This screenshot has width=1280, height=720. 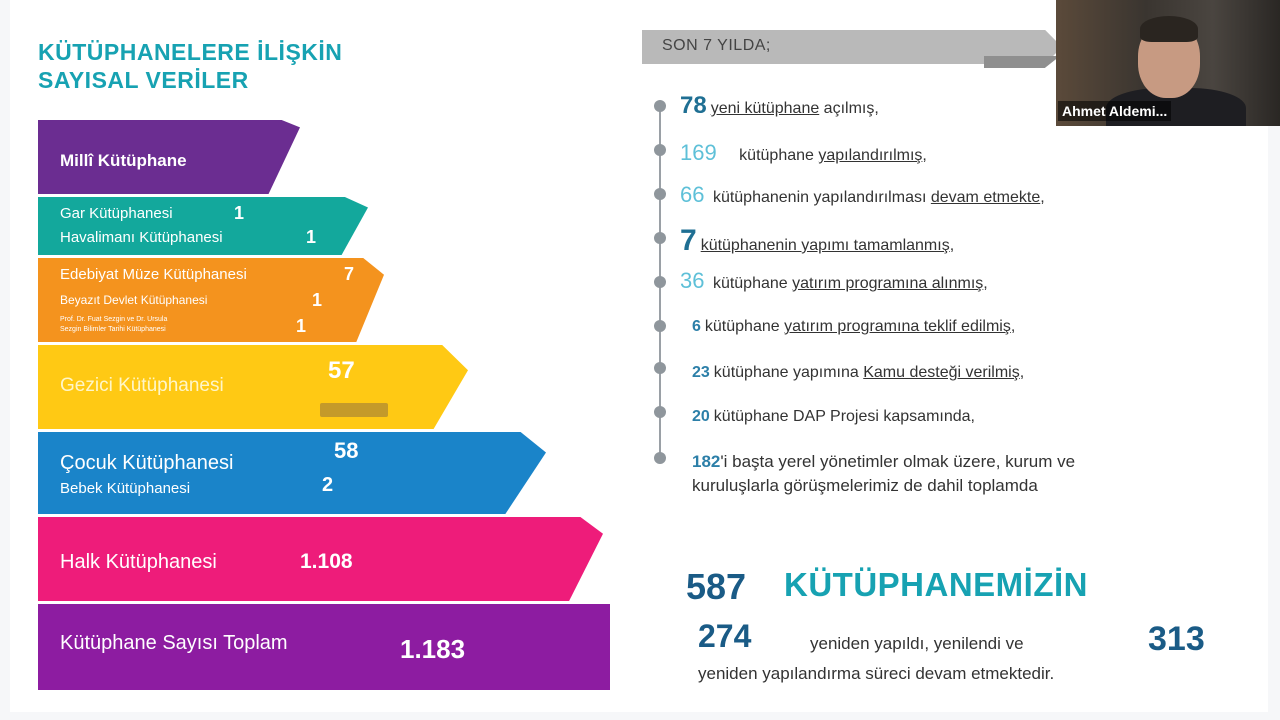 What do you see at coordinates (328, 485) in the screenshot?
I see `bebek-value: 2` at bounding box center [328, 485].